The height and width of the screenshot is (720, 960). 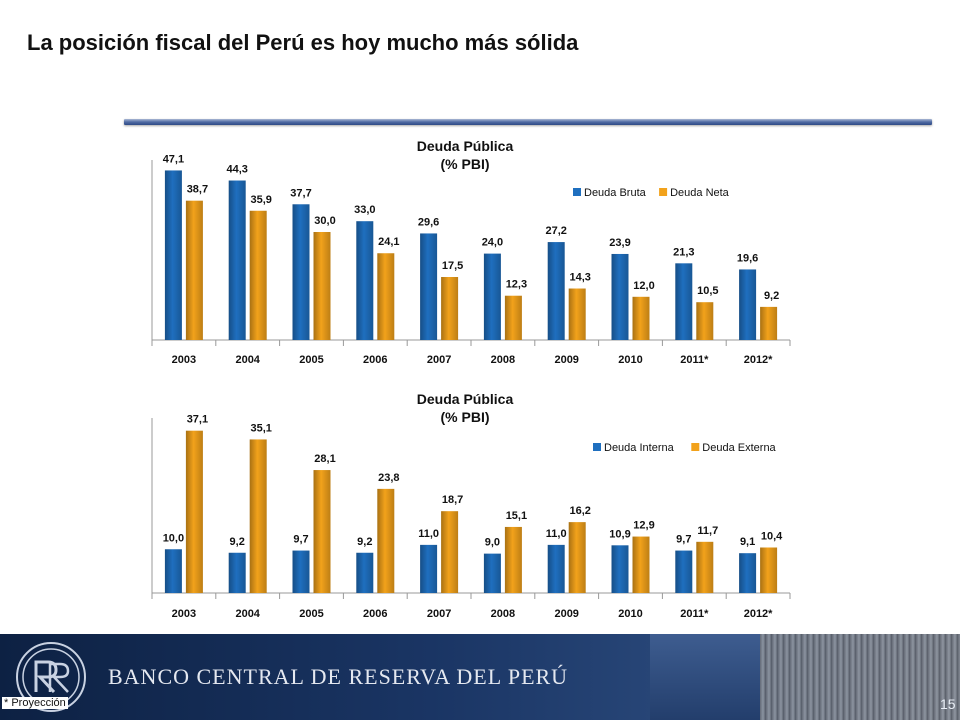 What do you see at coordinates (516, 516) in the screenshot?
I see `data-label: 15,1` at bounding box center [516, 516].